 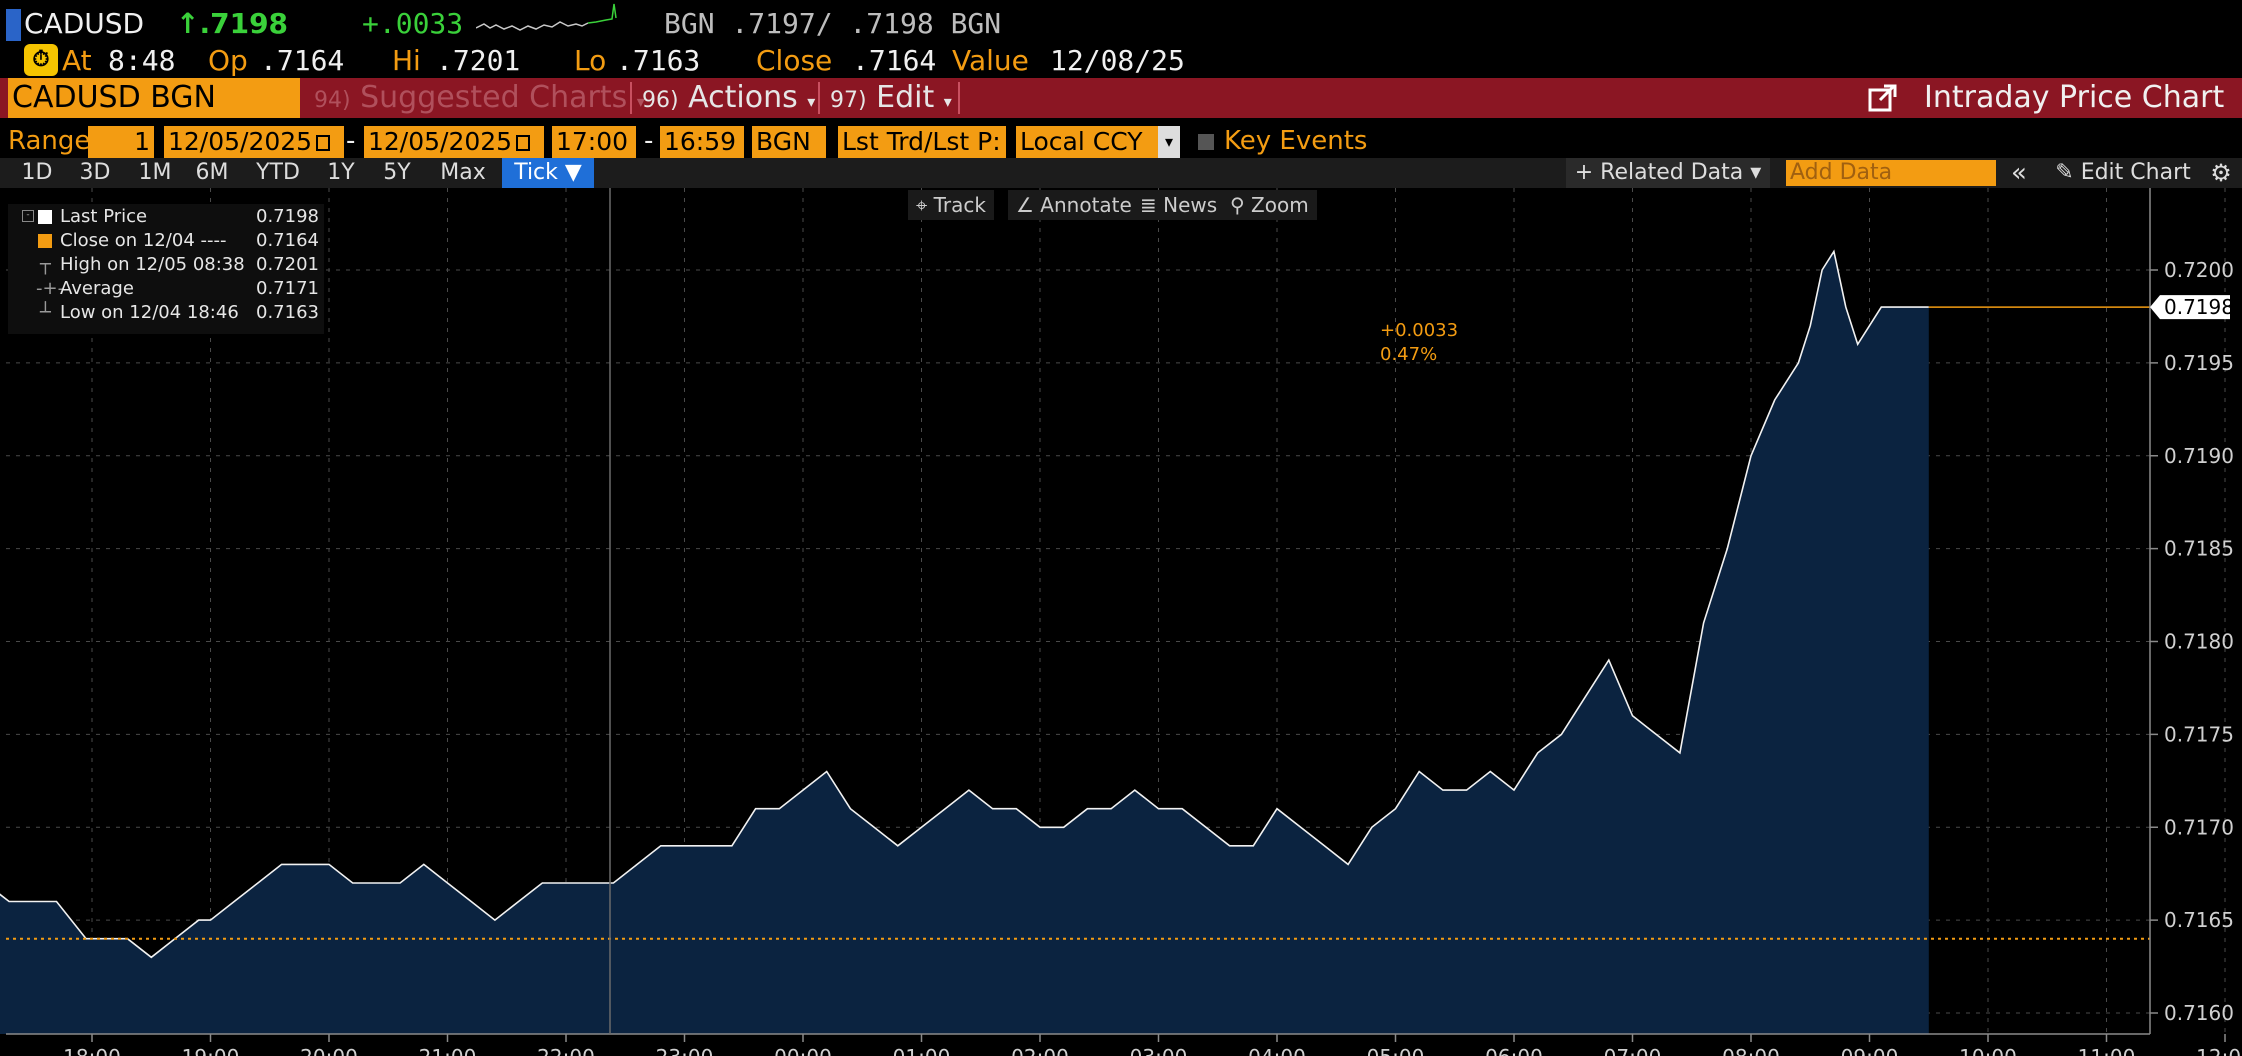 I want to click on high-label: Hi, so click(x=406, y=60).